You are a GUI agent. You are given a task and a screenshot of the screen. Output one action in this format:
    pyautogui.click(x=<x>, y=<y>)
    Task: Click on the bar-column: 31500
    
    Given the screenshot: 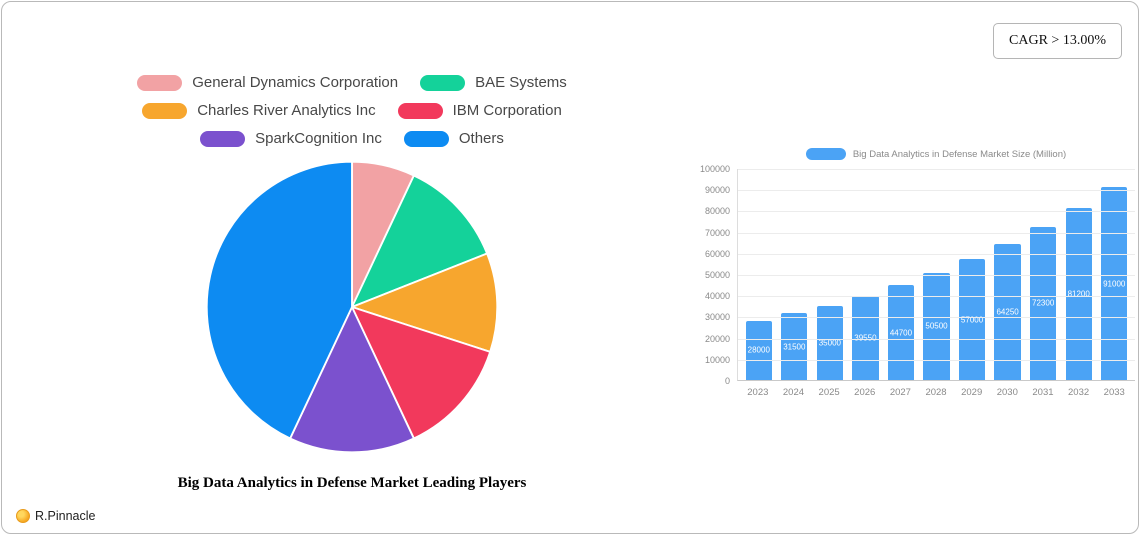 What is the action you would take?
    pyautogui.click(x=795, y=274)
    